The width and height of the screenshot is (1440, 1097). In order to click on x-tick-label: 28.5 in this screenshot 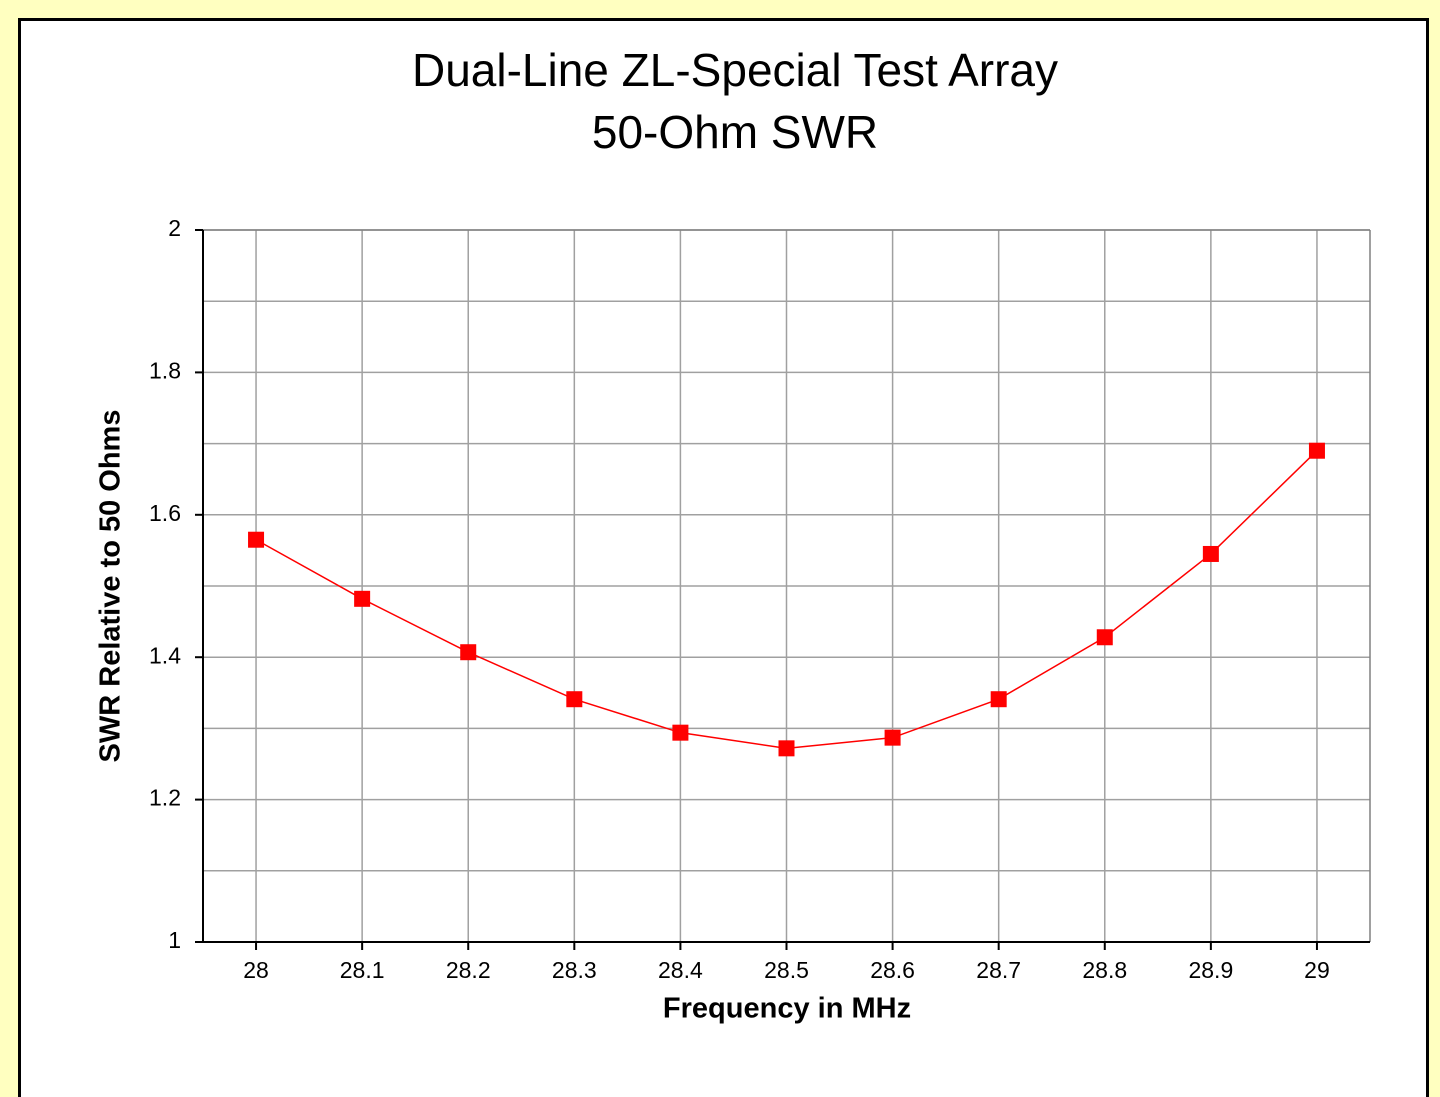, I will do `click(786, 970)`.